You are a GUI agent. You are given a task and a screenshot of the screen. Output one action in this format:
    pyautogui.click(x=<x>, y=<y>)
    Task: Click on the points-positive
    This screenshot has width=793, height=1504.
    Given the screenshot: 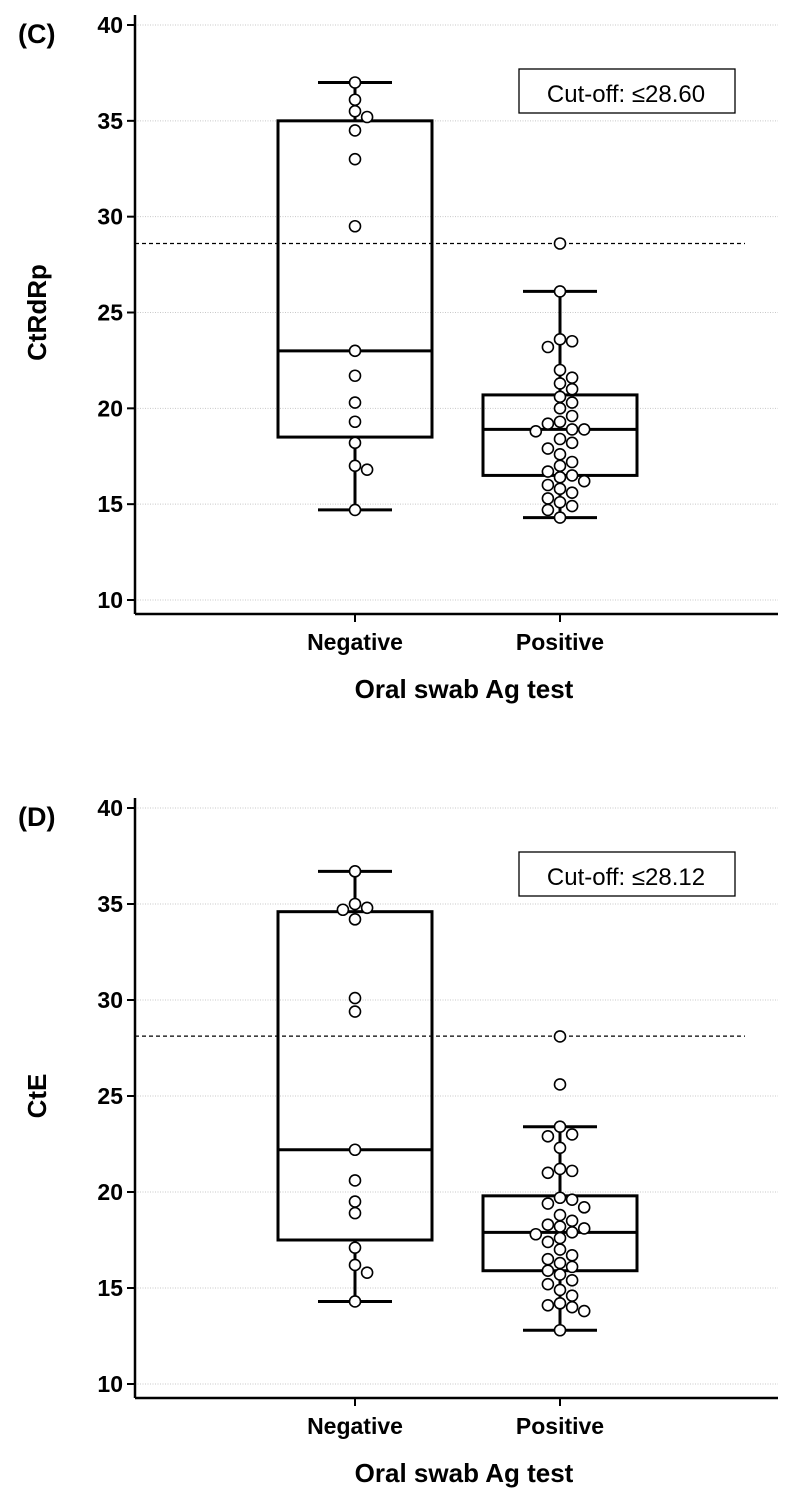 What is the action you would take?
    pyautogui.click(x=560, y=1183)
    